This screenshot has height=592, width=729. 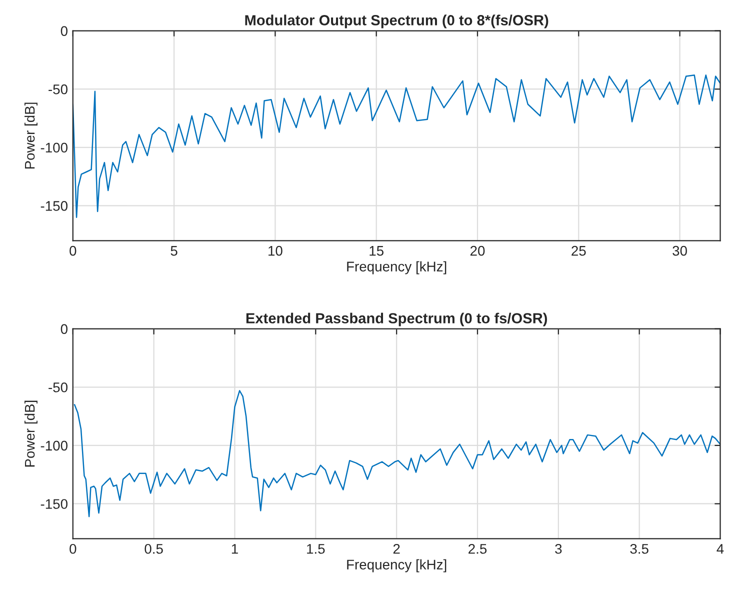 I want to click on chart-title: Extended Passband Spectrum (0 to fs/OSR), so click(x=396, y=319).